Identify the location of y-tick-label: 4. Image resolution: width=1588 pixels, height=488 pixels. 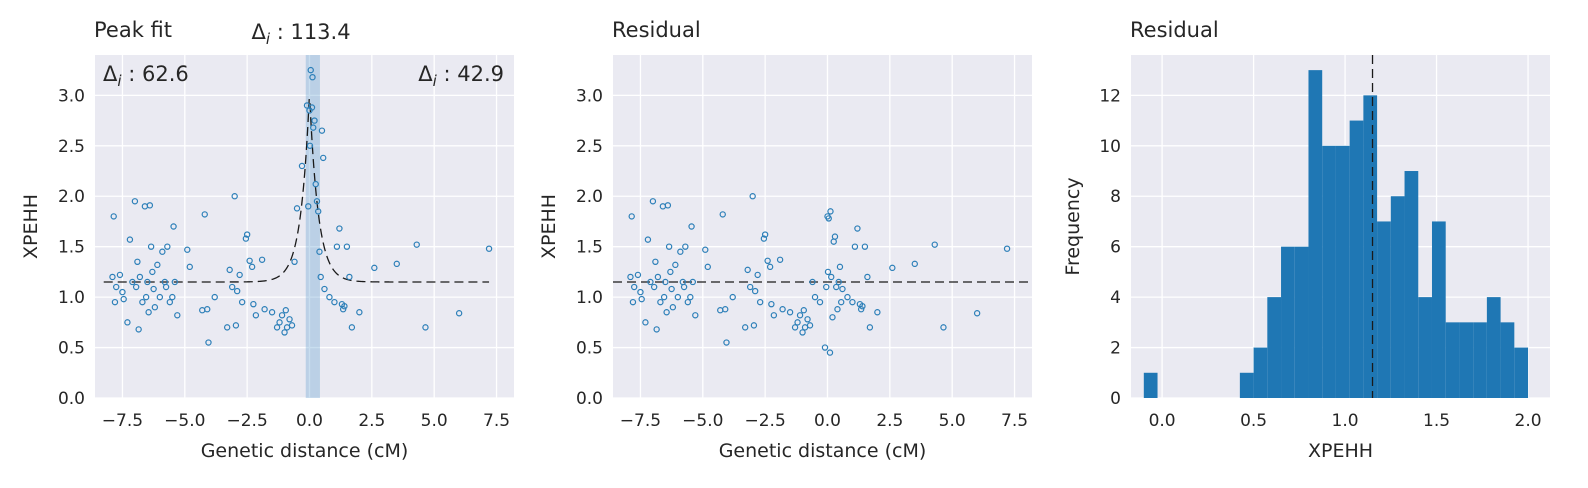
(1115, 298).